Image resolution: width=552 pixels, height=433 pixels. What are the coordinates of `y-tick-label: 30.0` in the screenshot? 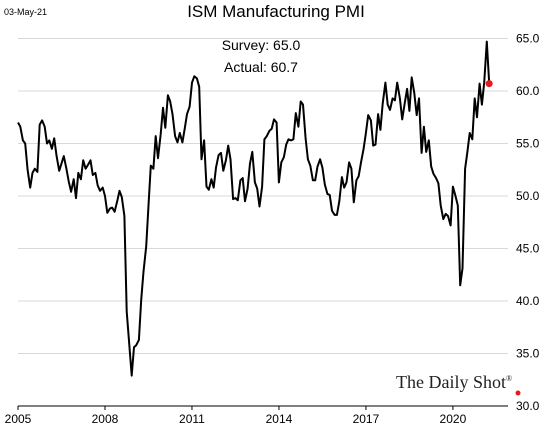 It's located at (528, 406).